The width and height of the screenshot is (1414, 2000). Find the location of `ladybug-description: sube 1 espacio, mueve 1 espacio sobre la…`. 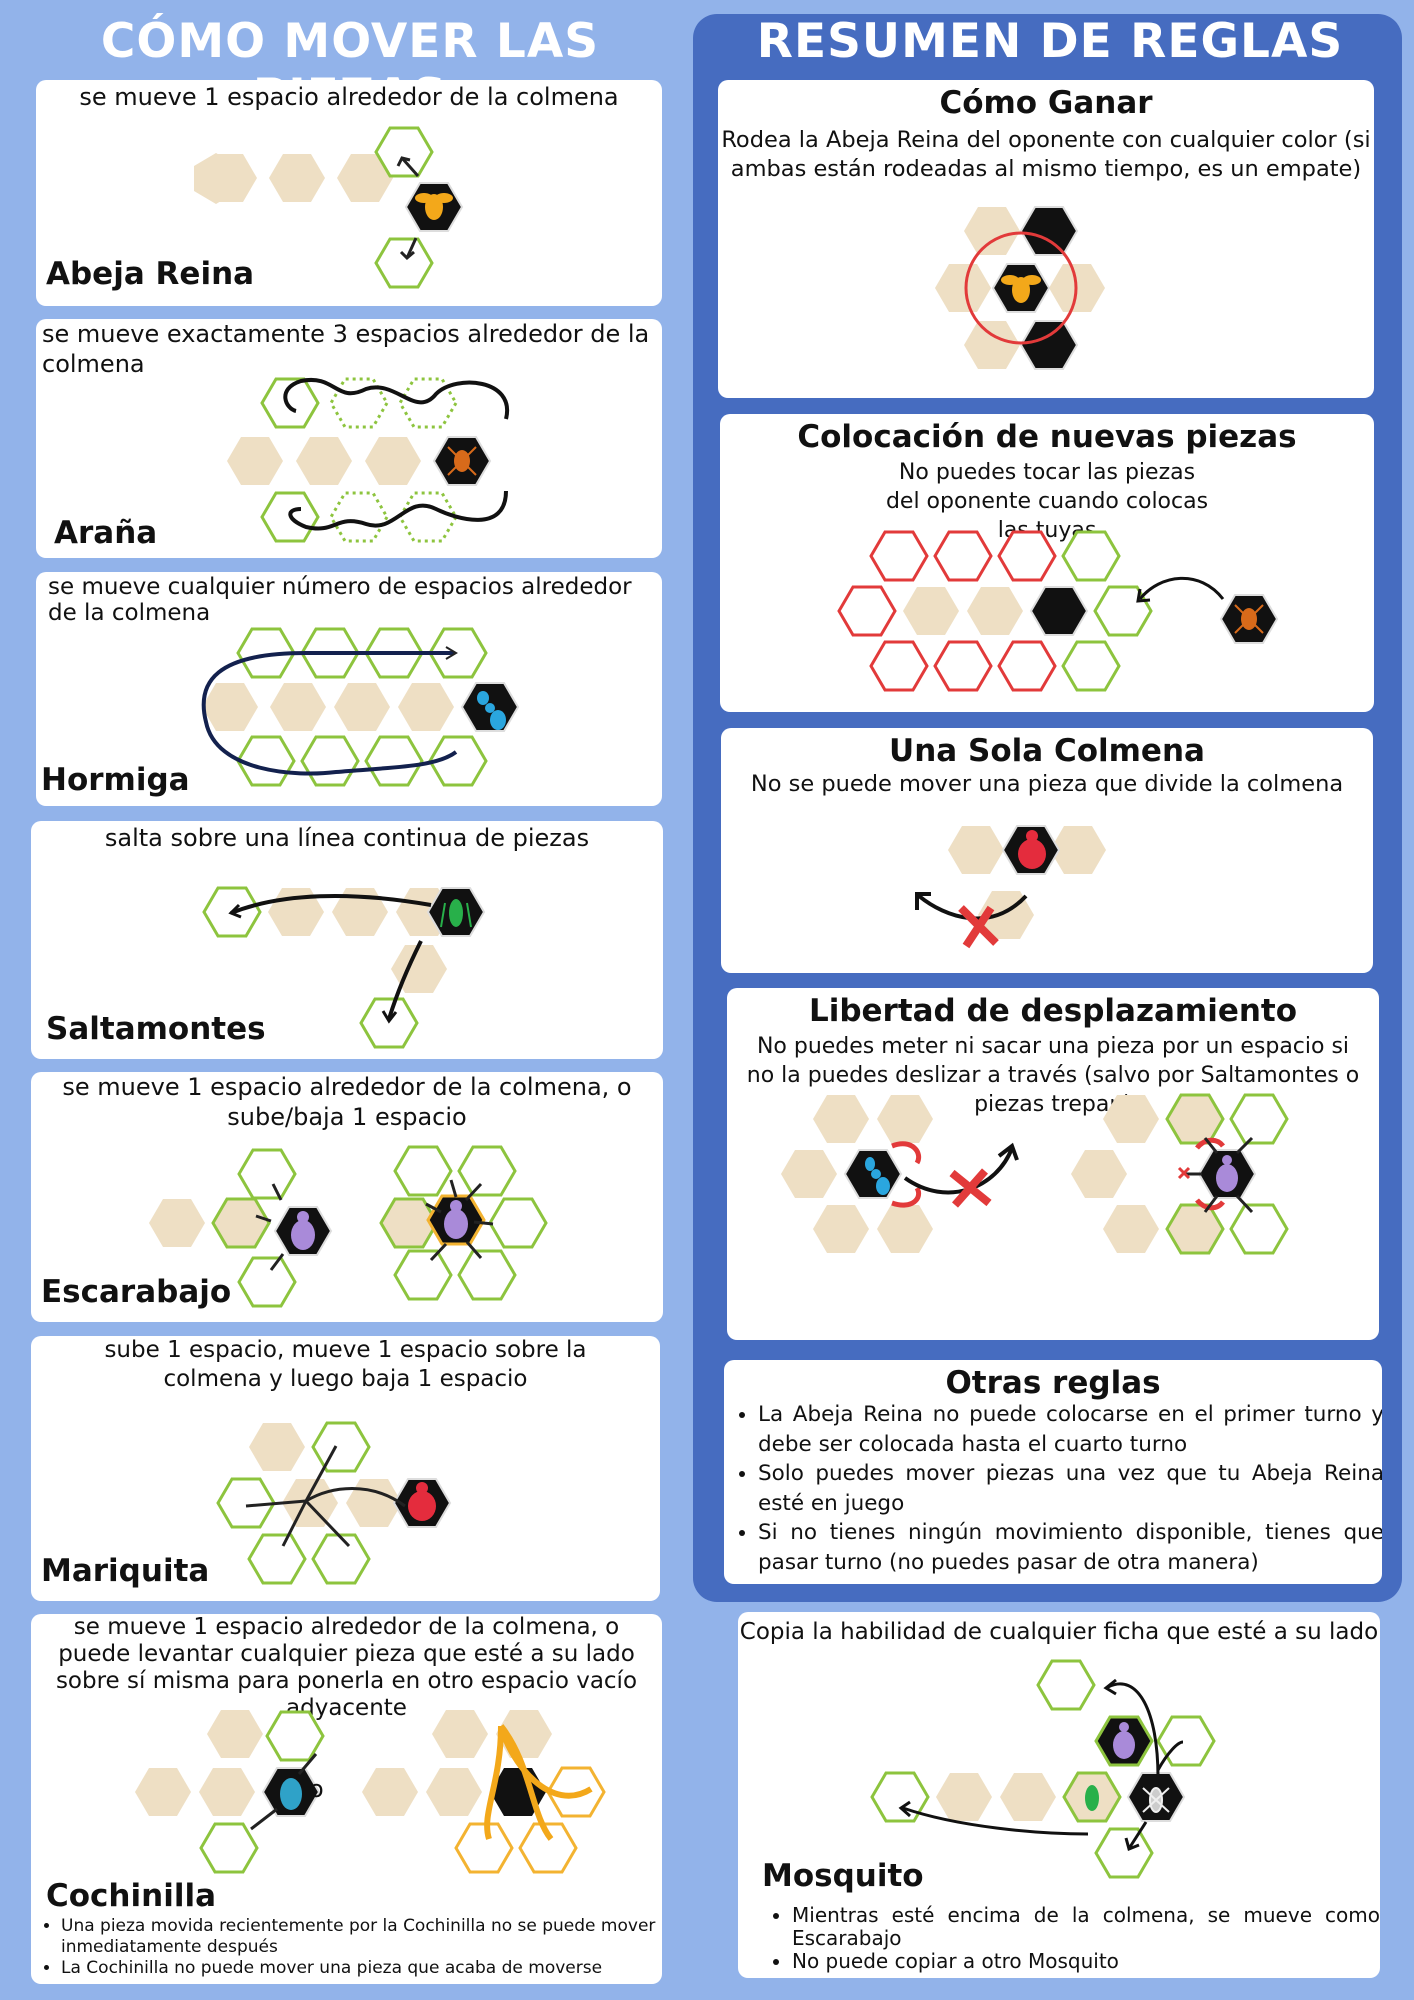

ladybug-description: sube 1 espacio, mueve 1 espacio sobre la… is located at coordinates (345, 1364).